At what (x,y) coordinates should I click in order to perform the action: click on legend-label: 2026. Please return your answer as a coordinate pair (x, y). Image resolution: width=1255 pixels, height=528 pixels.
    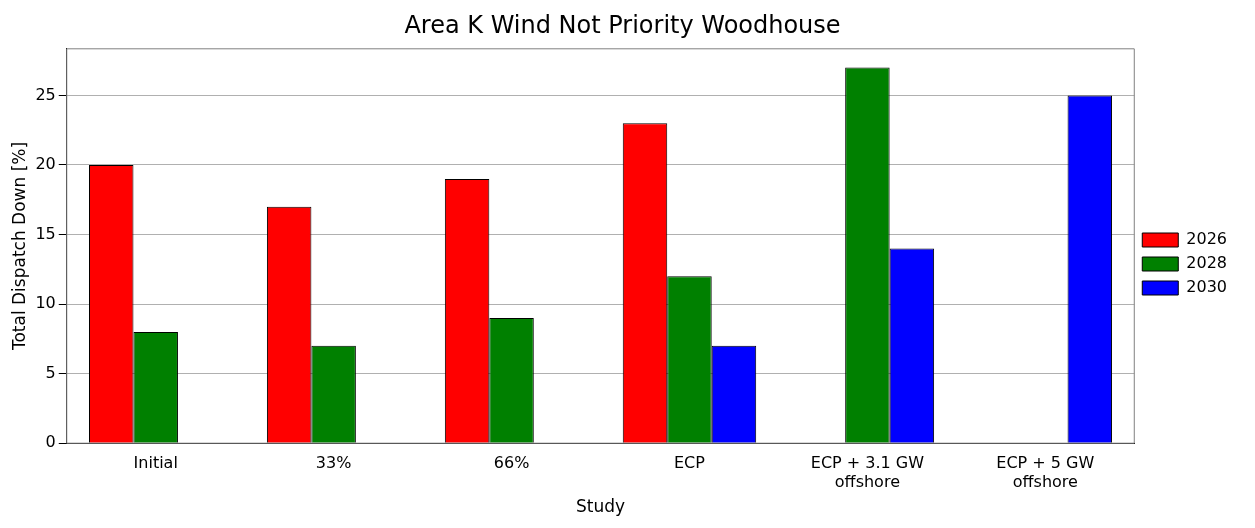
    Looking at the image, I should click on (1206, 239).